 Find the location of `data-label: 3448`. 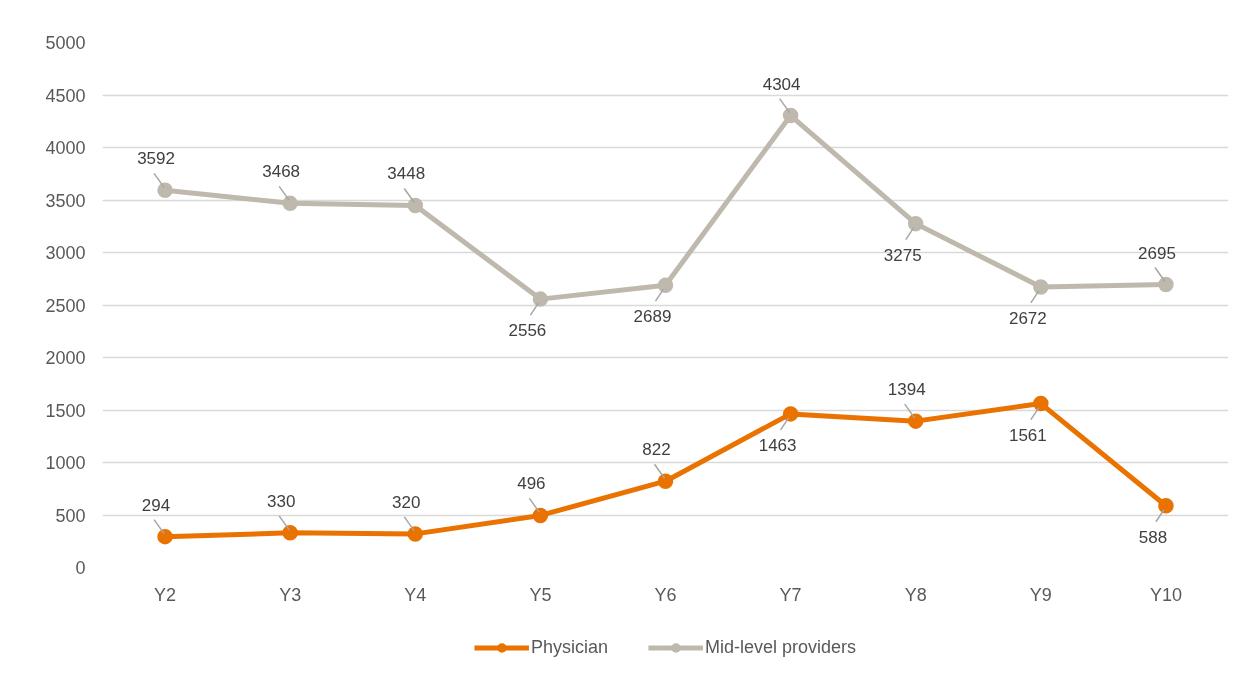

data-label: 3448 is located at coordinates (406, 174).